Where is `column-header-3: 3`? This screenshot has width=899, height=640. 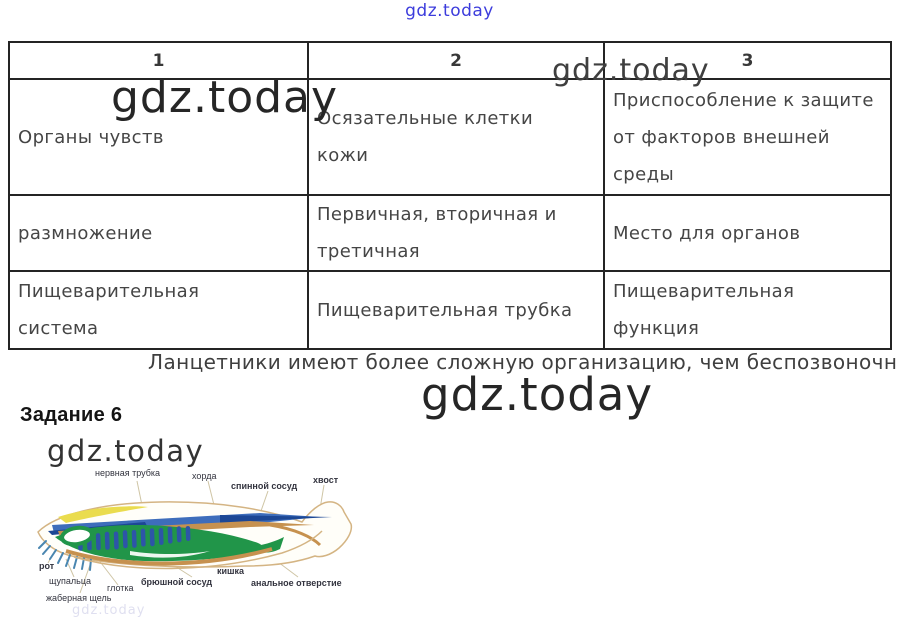 column-header-3: 3 is located at coordinates (747, 60).